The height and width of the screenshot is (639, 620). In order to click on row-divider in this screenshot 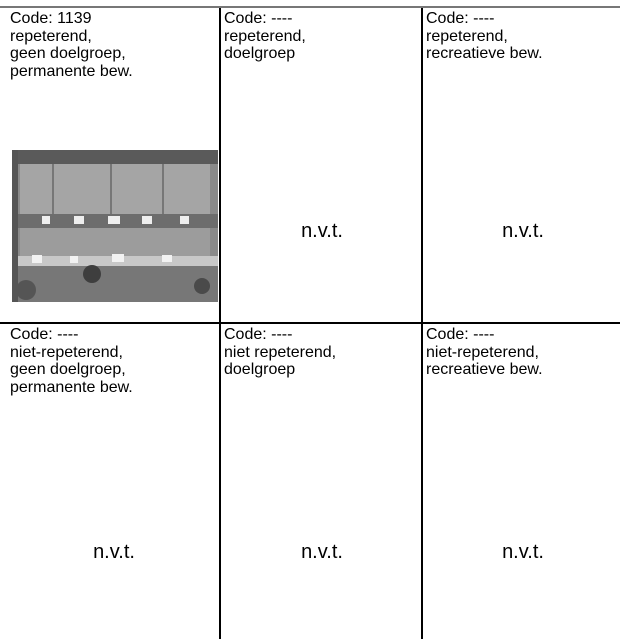, I will do `click(310, 323)`.